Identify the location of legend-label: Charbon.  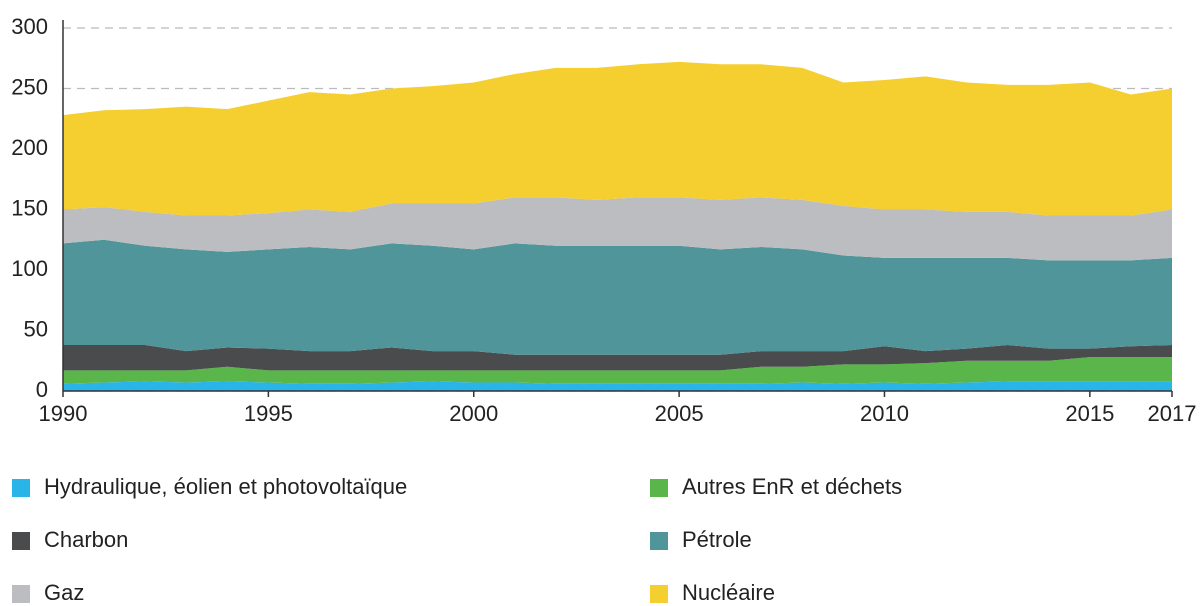
(86, 539).